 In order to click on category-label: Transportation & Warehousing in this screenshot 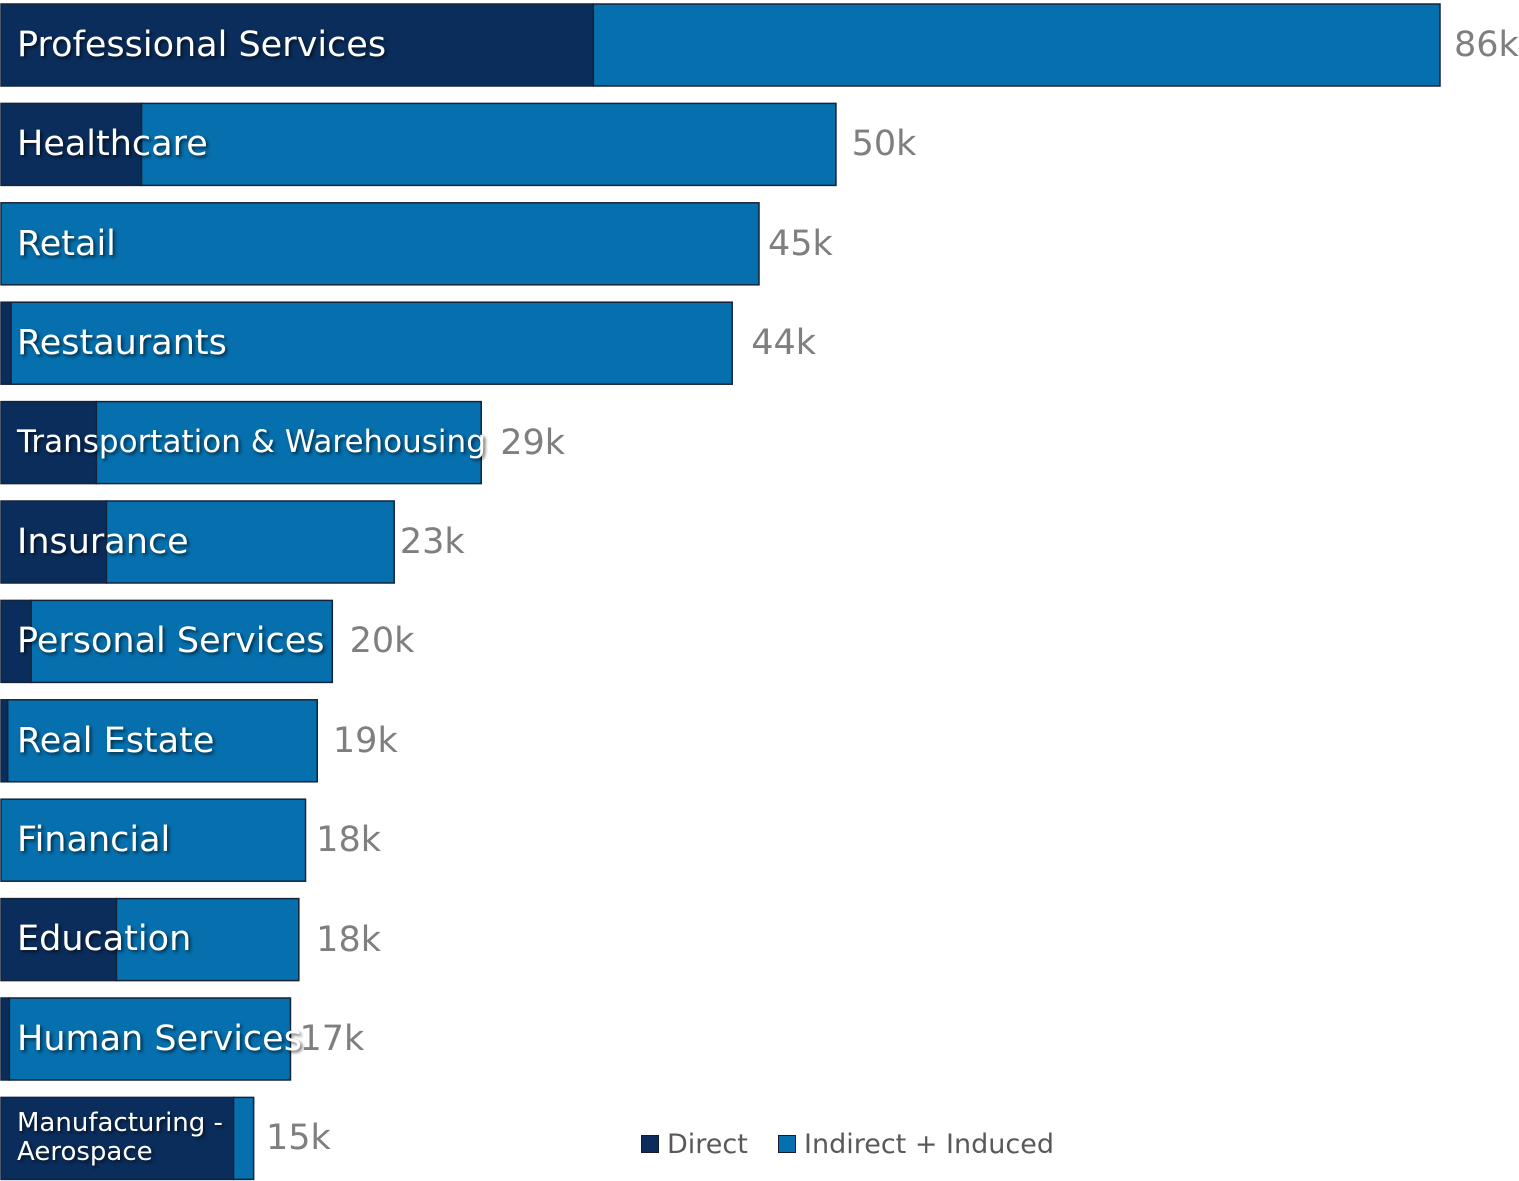, I will do `click(251, 441)`.